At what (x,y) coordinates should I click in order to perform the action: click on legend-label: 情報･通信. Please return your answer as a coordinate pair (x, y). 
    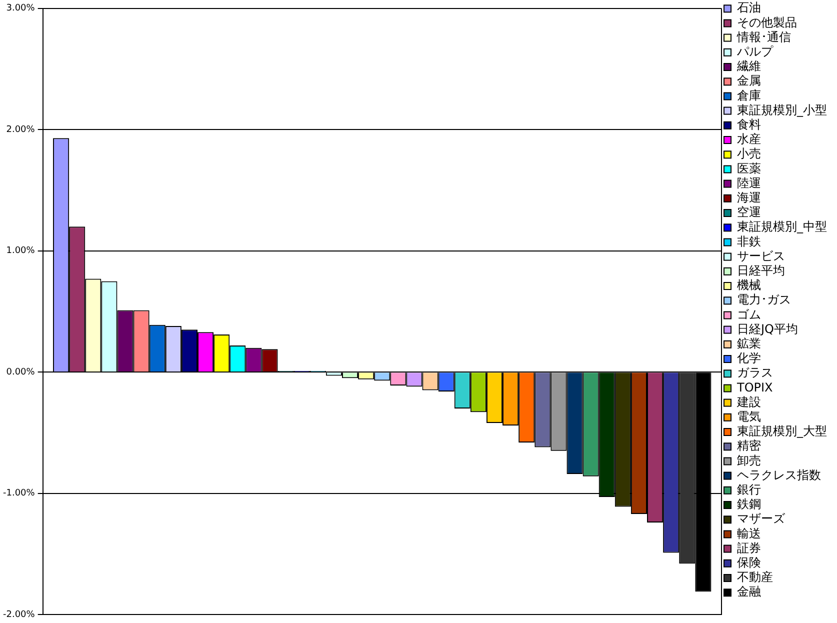
    Looking at the image, I should click on (763, 37).